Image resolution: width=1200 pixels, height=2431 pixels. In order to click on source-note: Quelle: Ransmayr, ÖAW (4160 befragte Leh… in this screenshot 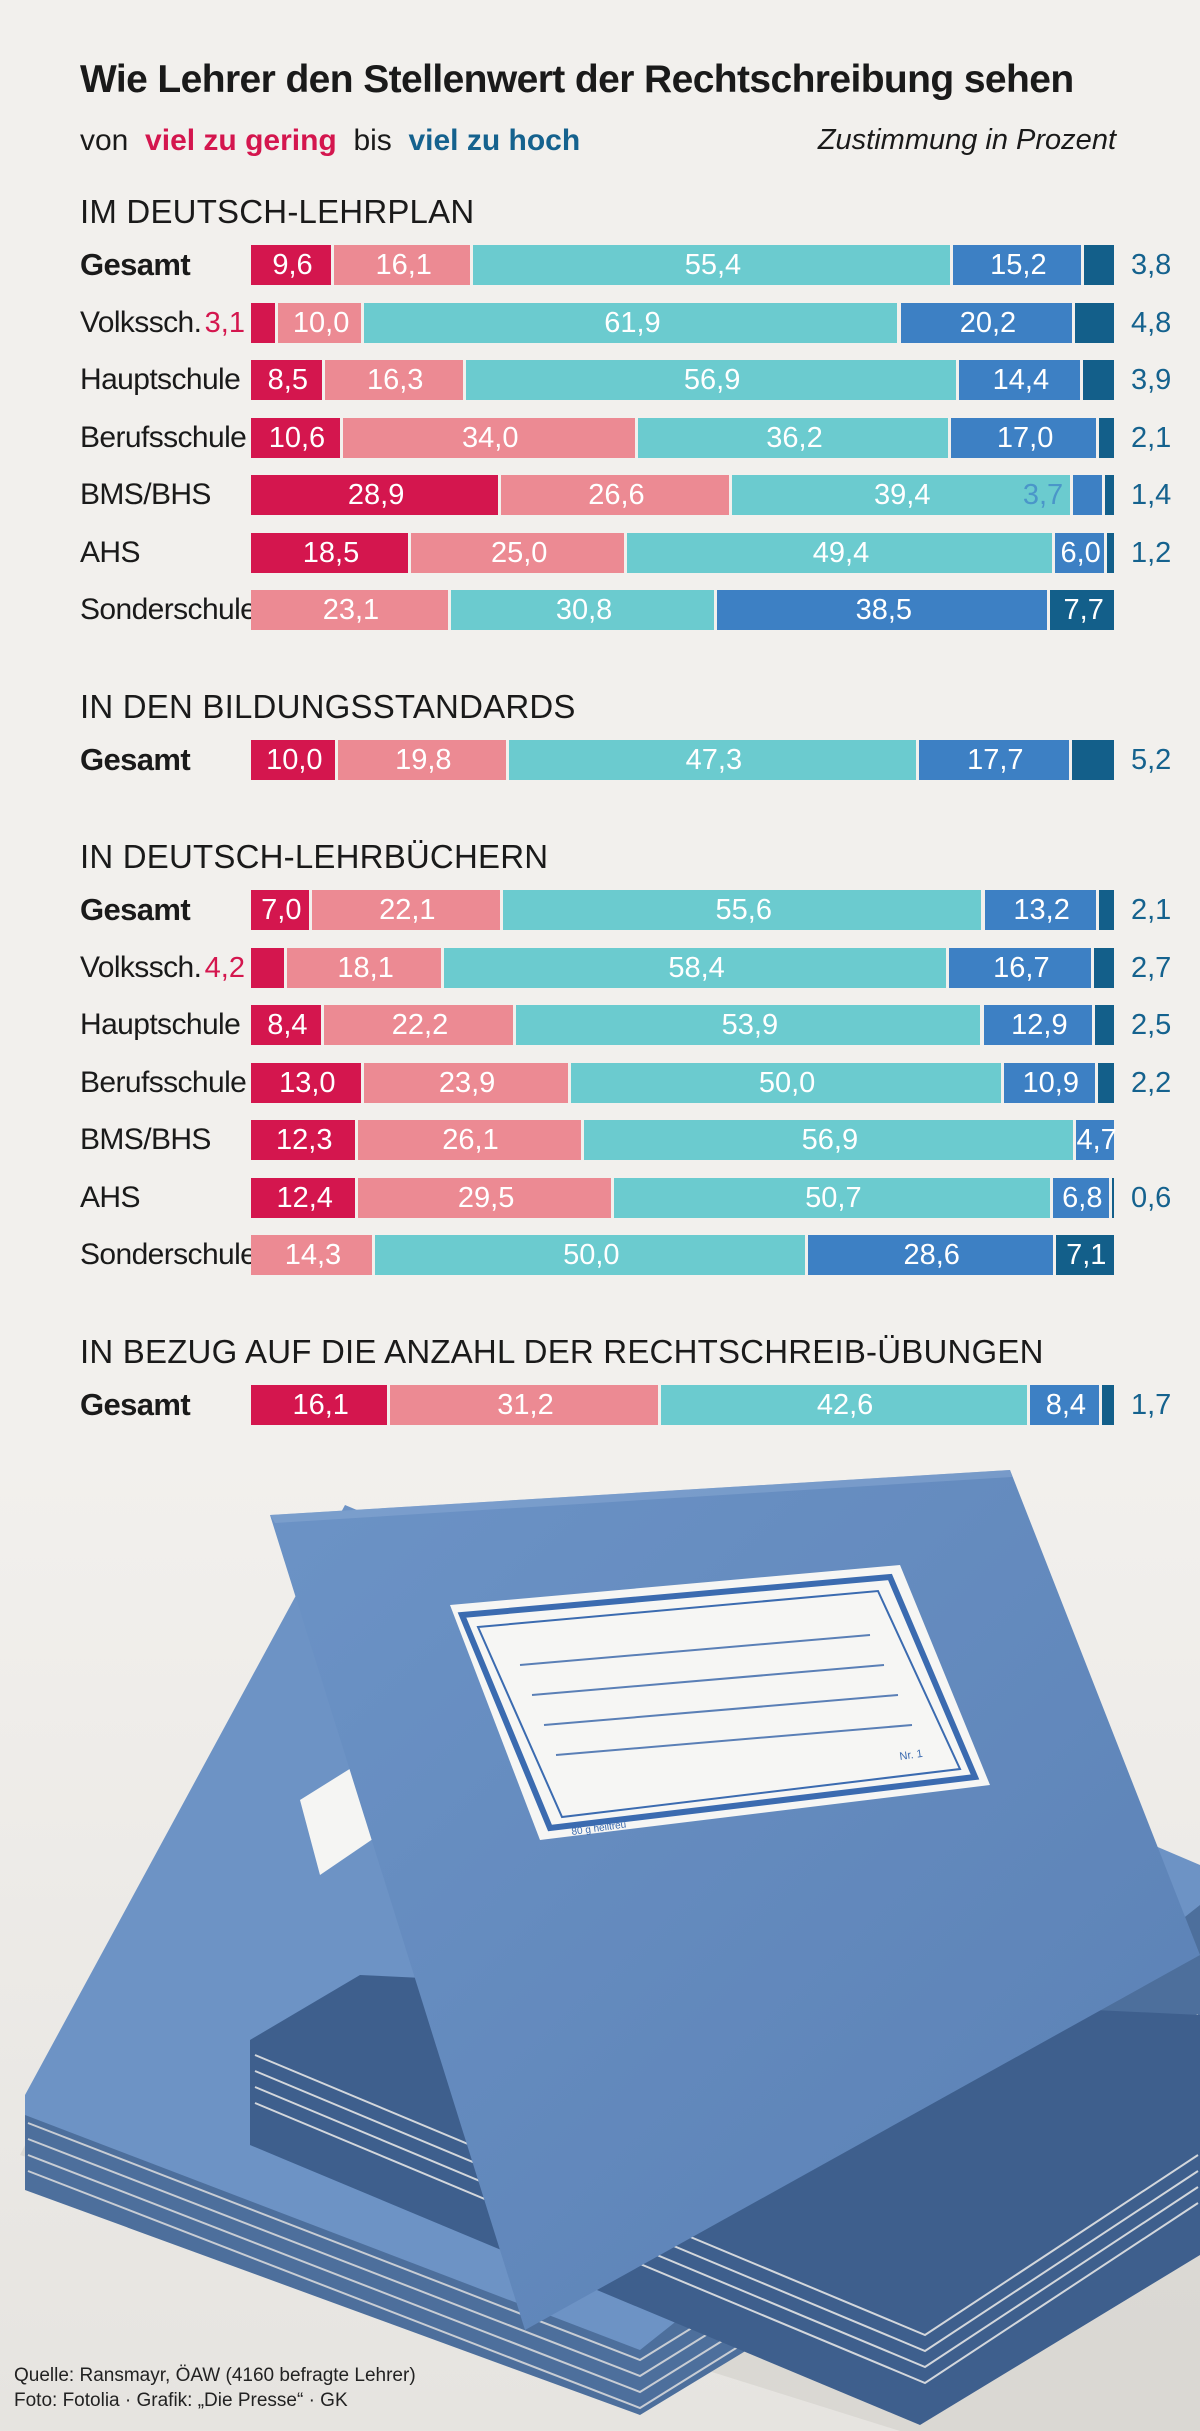, I will do `click(215, 2388)`.